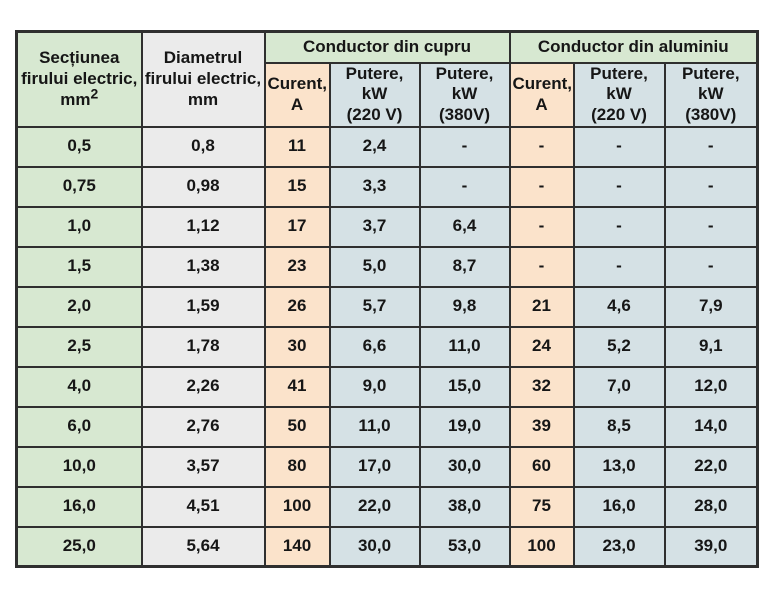 The width and height of the screenshot is (768, 594). I want to click on table-row: 2,0 1,59 26 5,7 9,8 21 4,6 7,9, so click(387, 306).